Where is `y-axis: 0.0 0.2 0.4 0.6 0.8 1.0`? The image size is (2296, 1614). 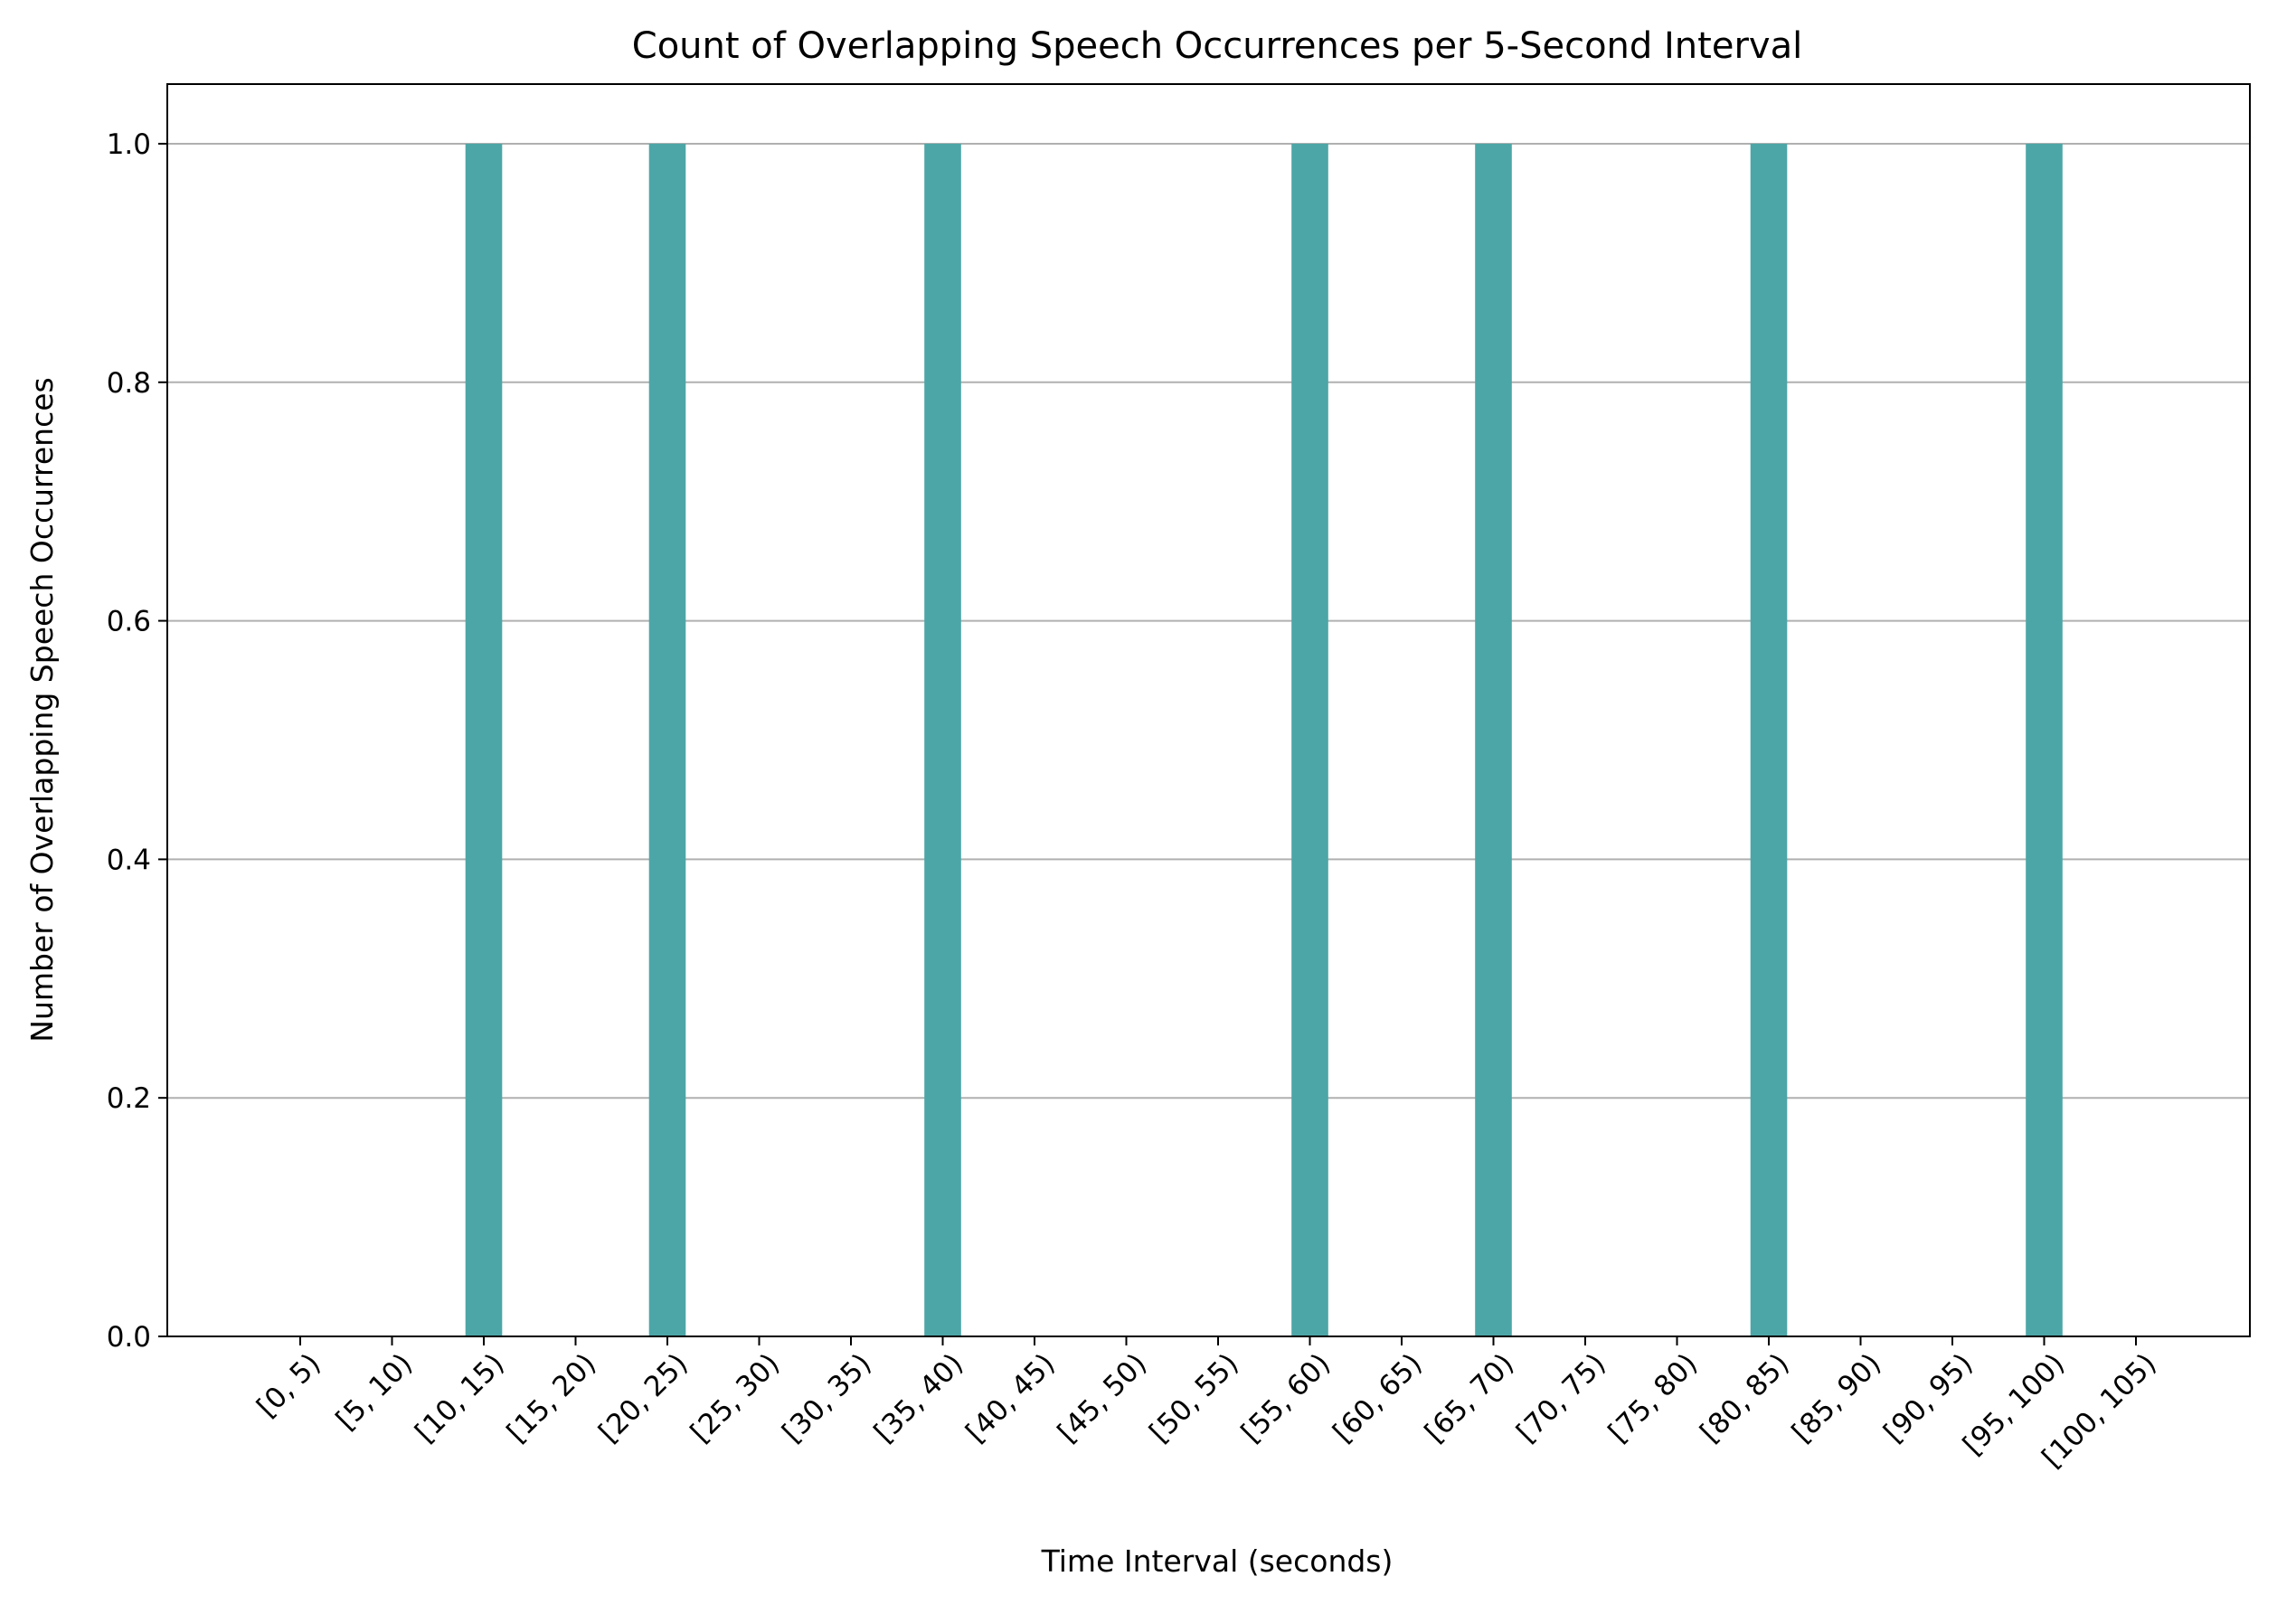
y-axis: 0.0 0.2 0.4 0.6 0.8 1.0 is located at coordinates (137, 741).